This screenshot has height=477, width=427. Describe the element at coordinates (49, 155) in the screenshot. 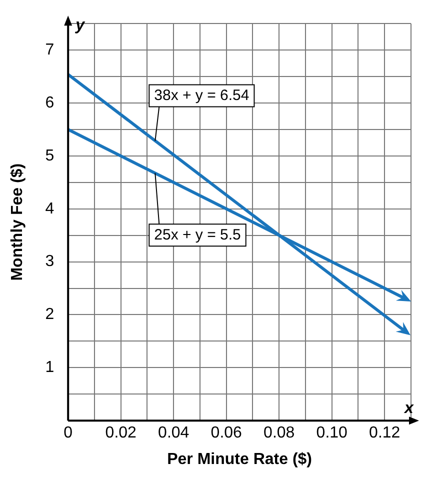

I see `y-tick-label: 5` at that location.